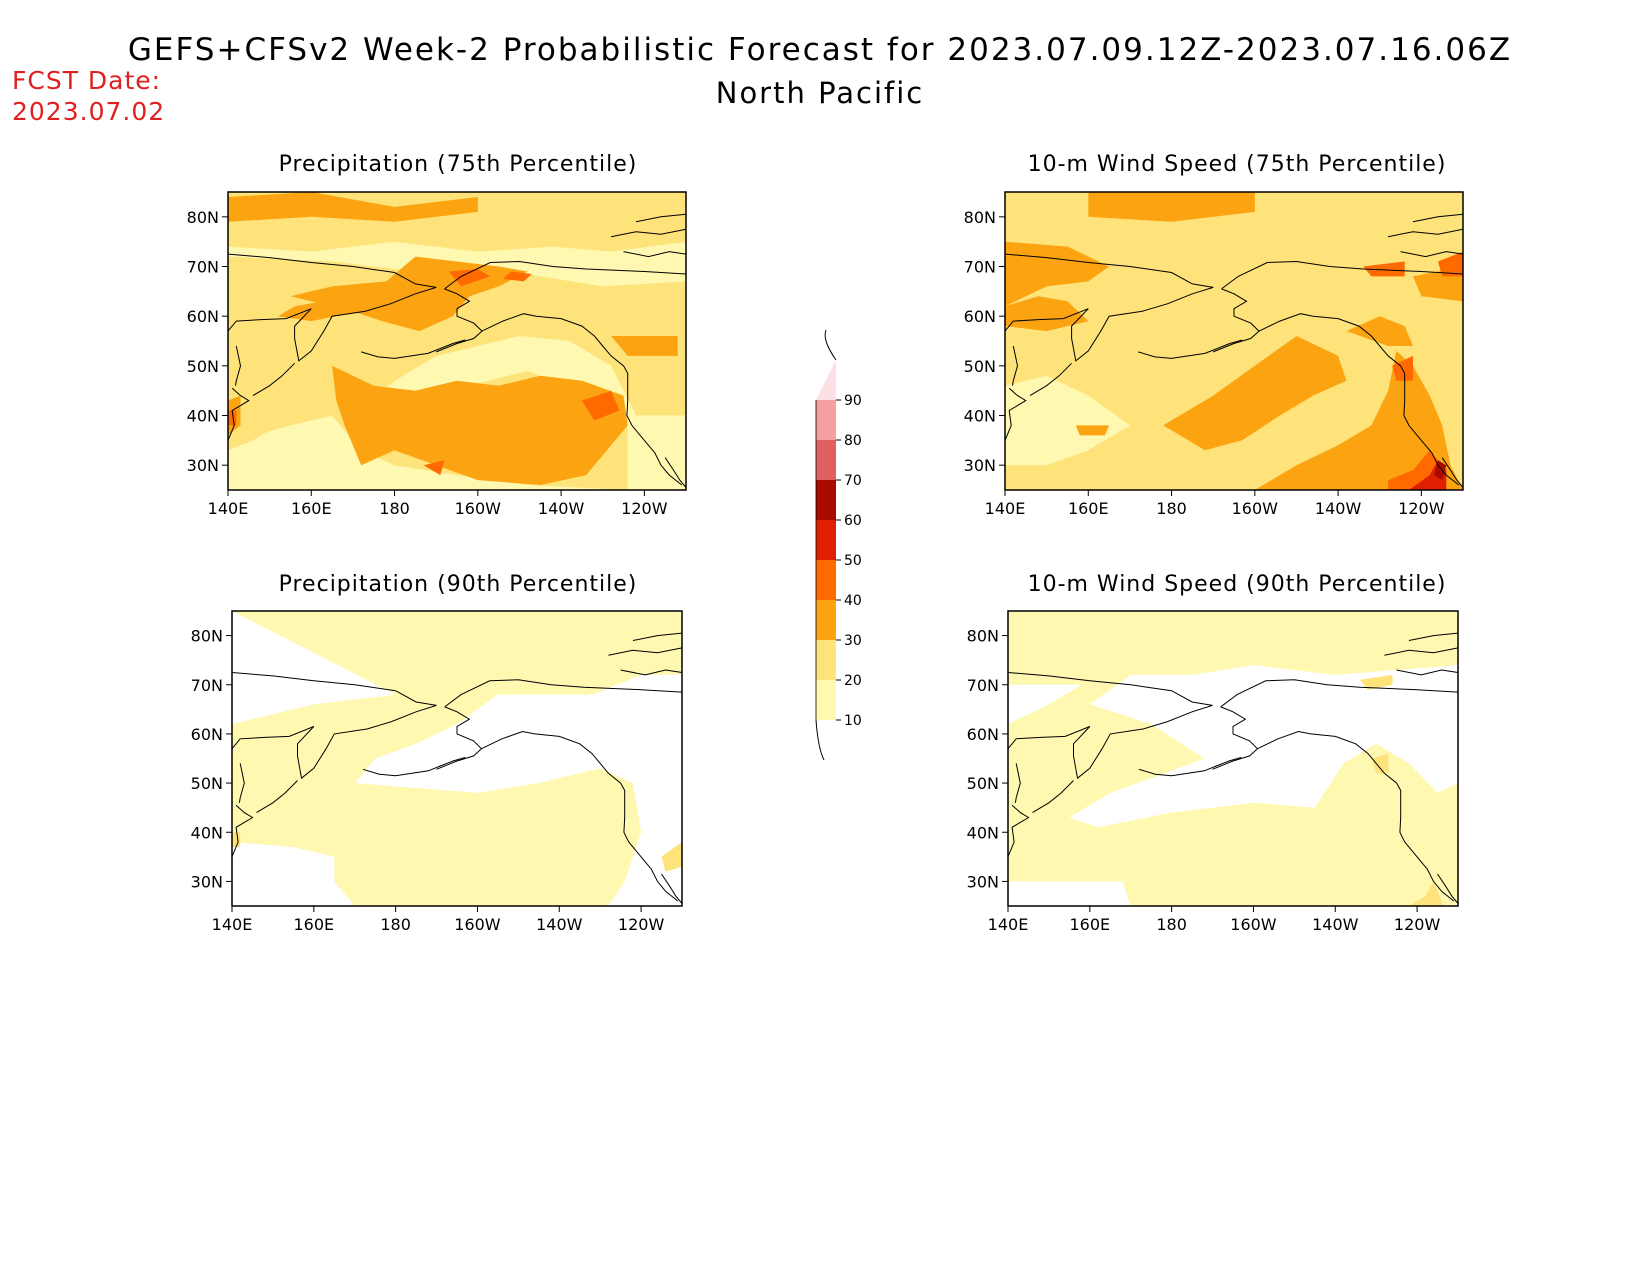 Image resolution: width=1650 pixels, height=1275 pixels. I want to click on map-frame, so click(1234, 341).